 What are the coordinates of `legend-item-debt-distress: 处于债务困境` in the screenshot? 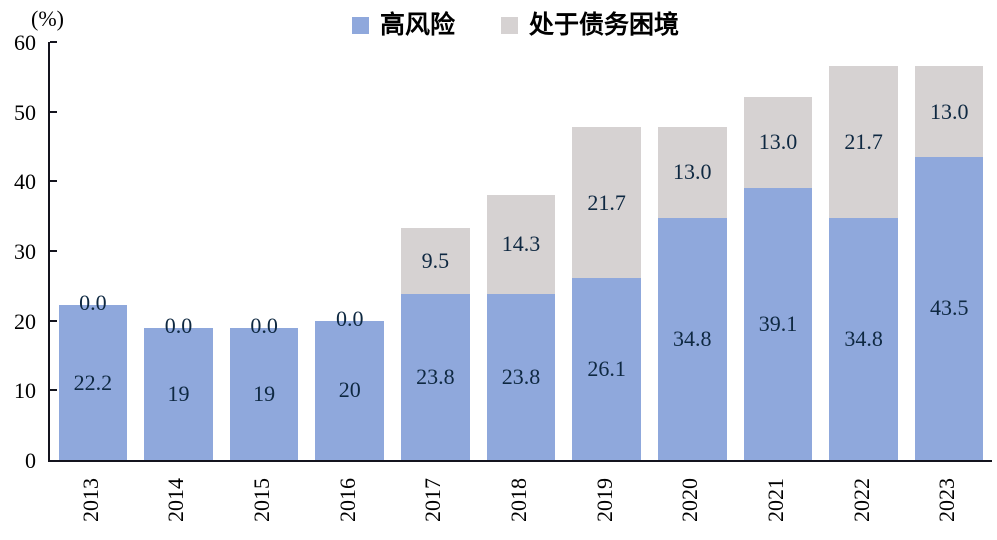 It's located at (590, 25).